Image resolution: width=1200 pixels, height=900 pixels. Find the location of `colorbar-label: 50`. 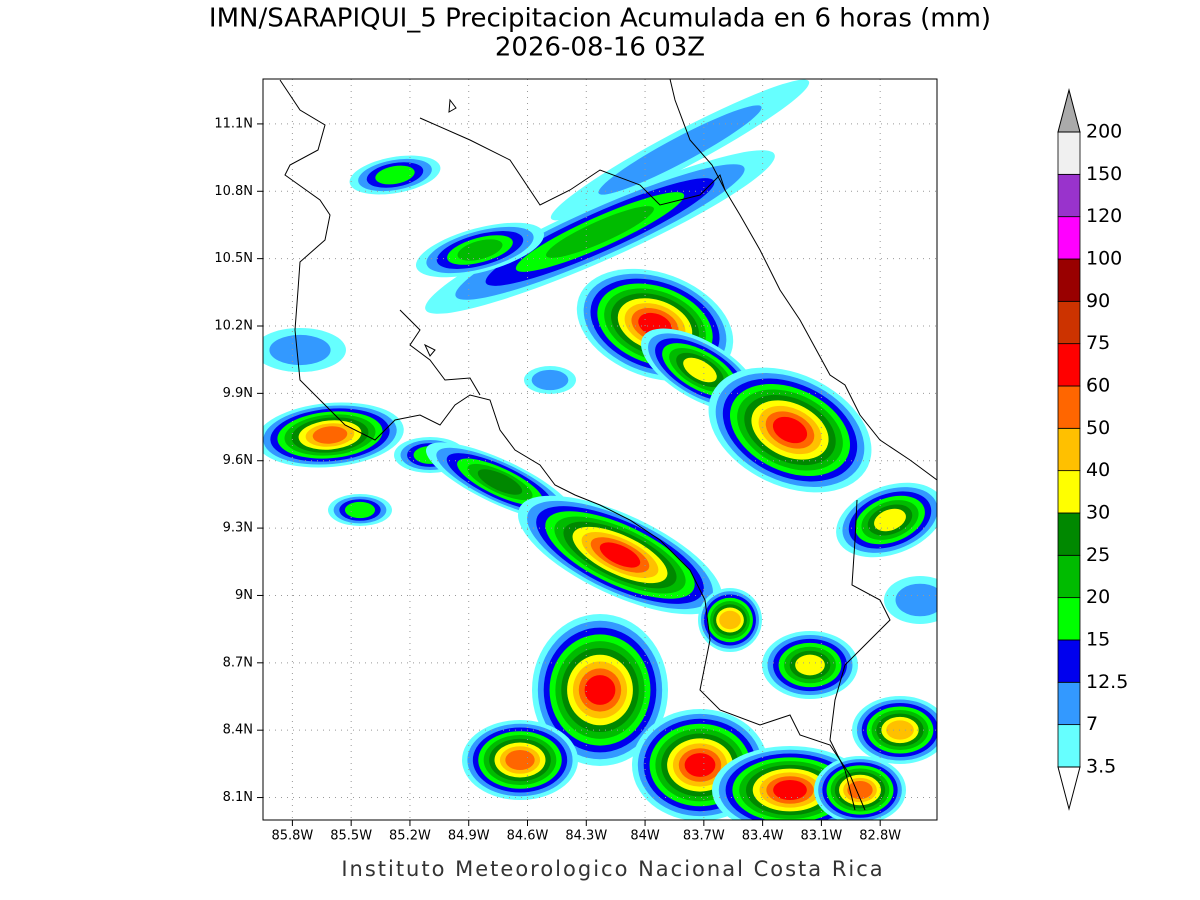

colorbar-label: 50 is located at coordinates (1098, 428).